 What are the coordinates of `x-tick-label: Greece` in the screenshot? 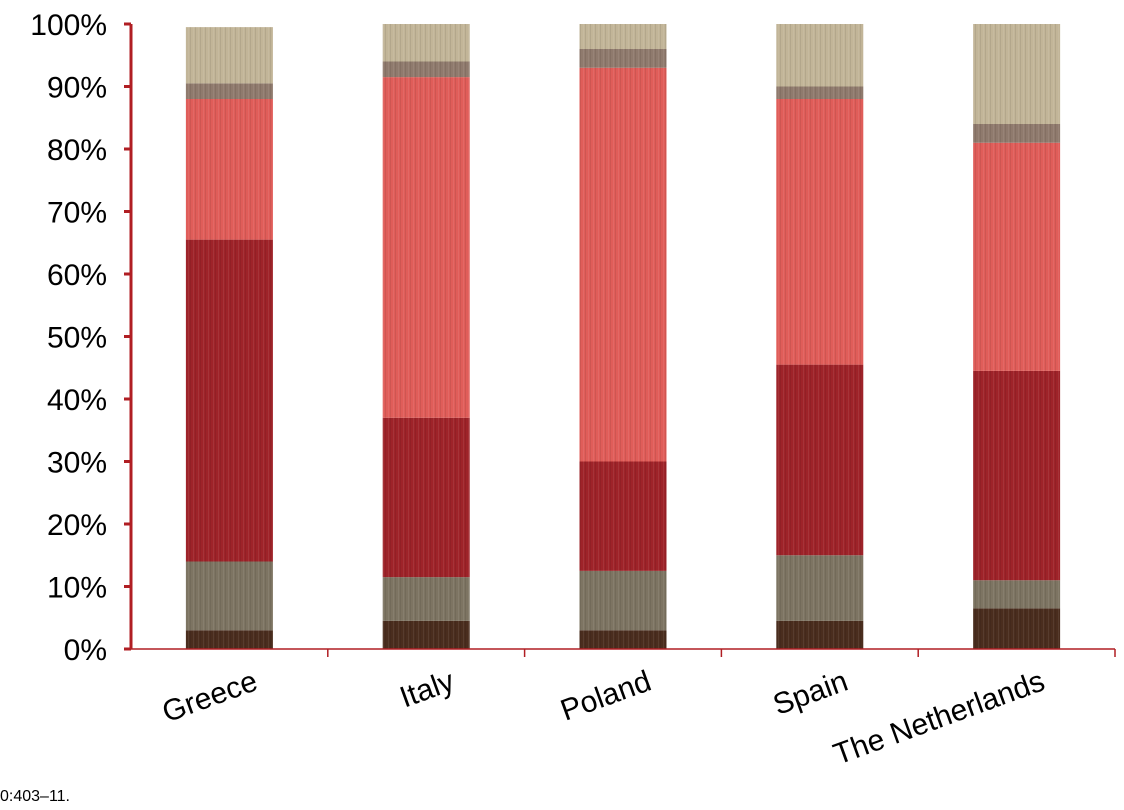 It's located at (210, 697).